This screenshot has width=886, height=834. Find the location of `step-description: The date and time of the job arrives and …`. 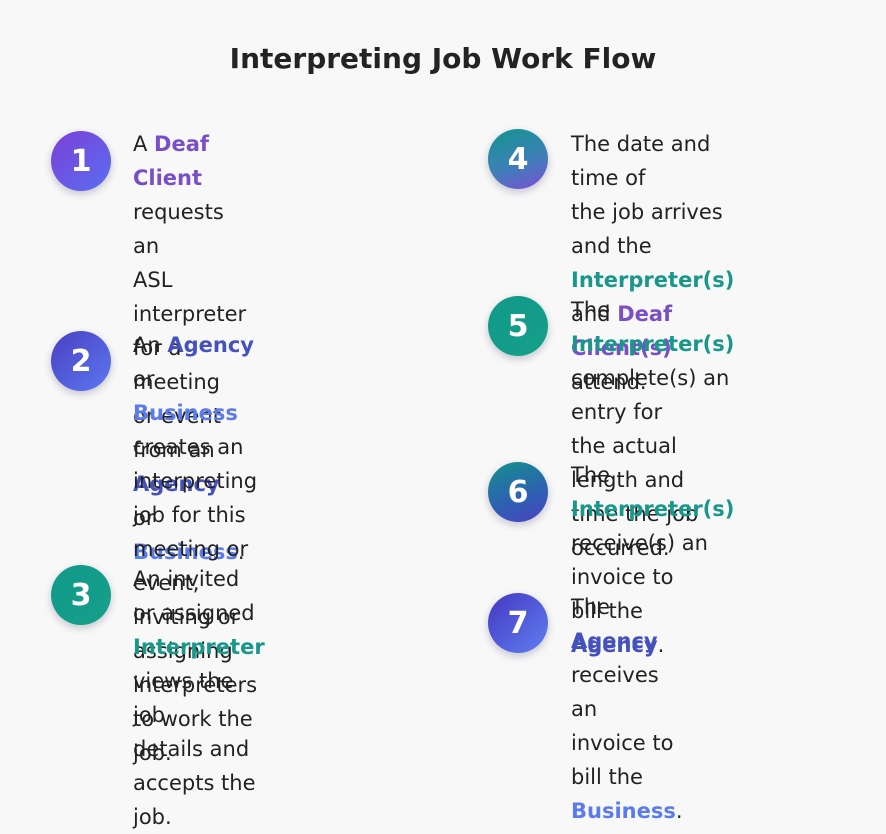

step-description: The date and time of the job arrives and … is located at coordinates (652, 263).